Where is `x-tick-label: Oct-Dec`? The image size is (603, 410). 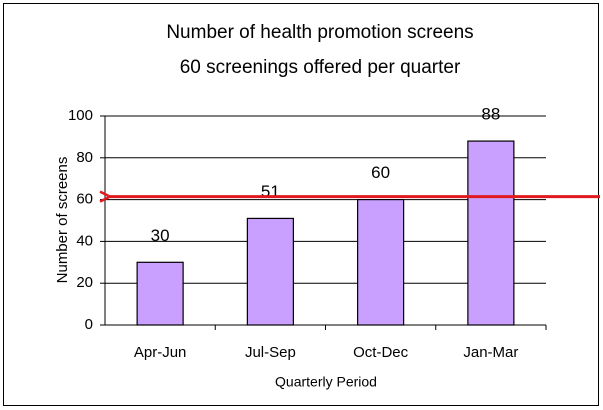 x-tick-label: Oct-Dec is located at coordinates (381, 352).